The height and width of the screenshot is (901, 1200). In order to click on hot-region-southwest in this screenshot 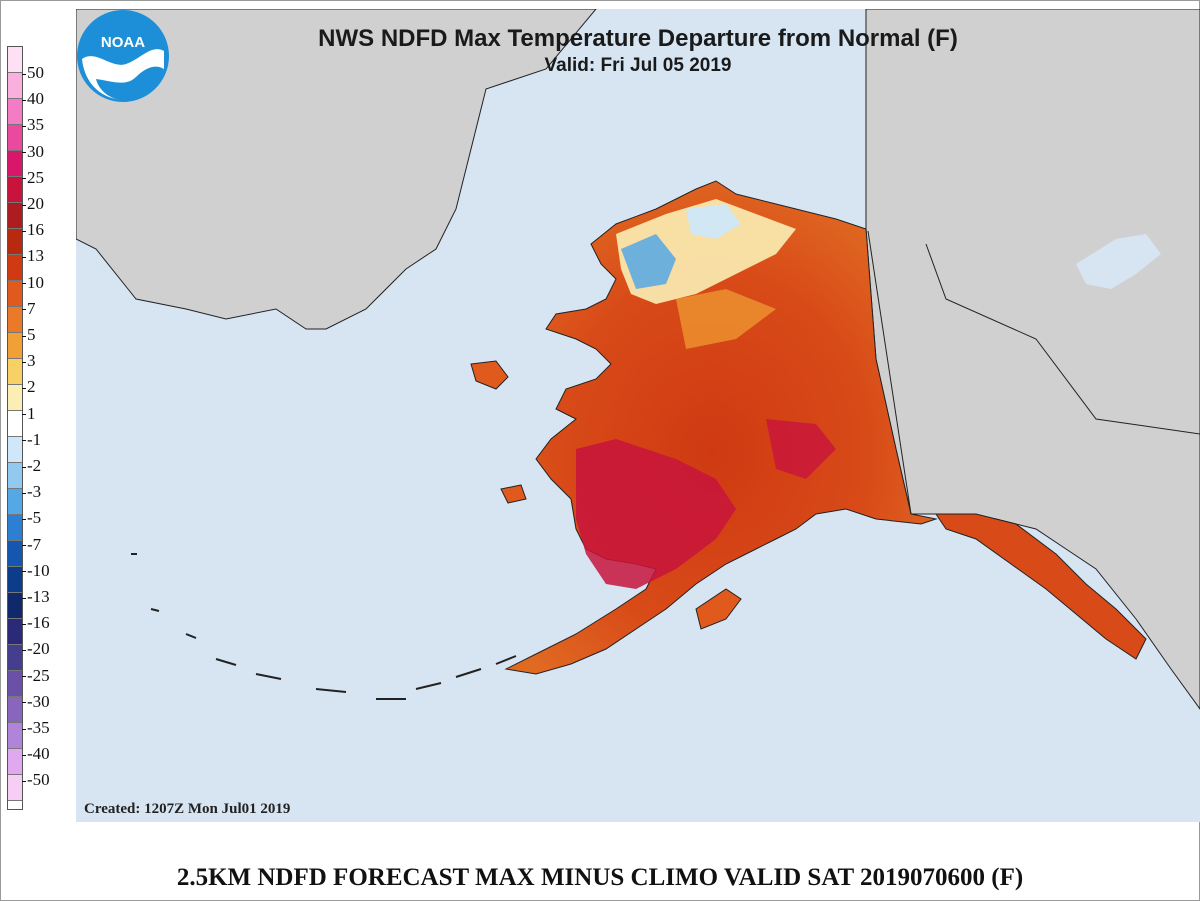, I will do `click(656, 514)`.